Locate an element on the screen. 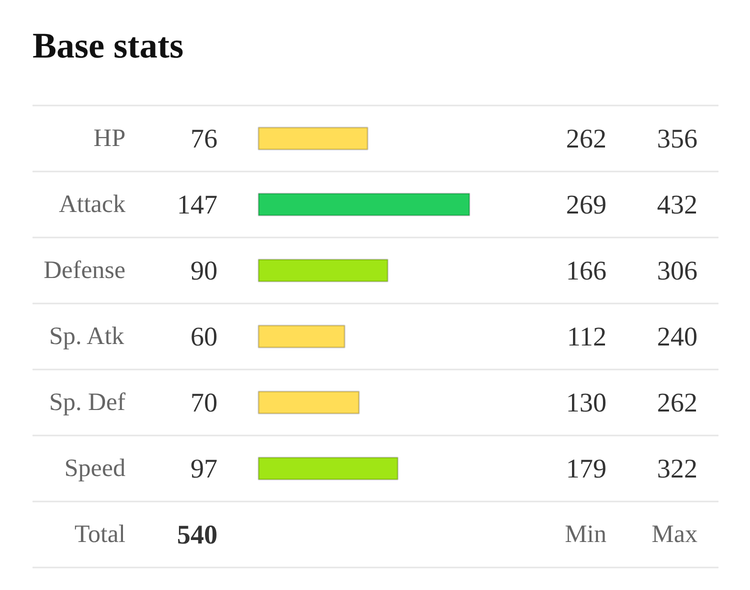 Image resolution: width=750 pixels, height=590 pixels. y-tick-label: Speed is located at coordinates (95, 468).